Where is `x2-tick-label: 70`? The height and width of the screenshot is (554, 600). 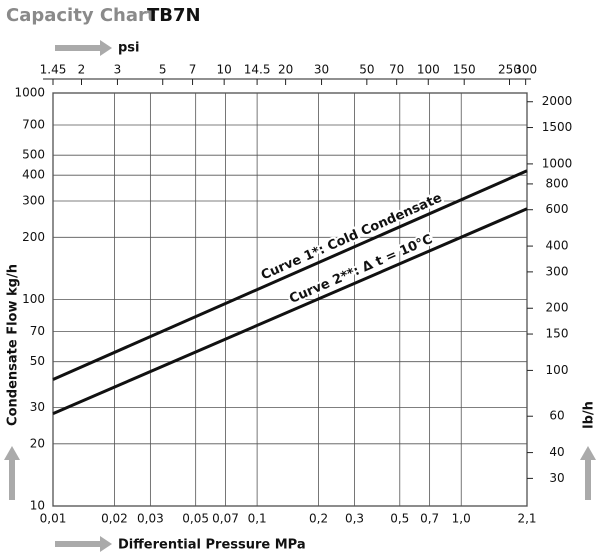
x2-tick-label: 70 is located at coordinates (396, 70).